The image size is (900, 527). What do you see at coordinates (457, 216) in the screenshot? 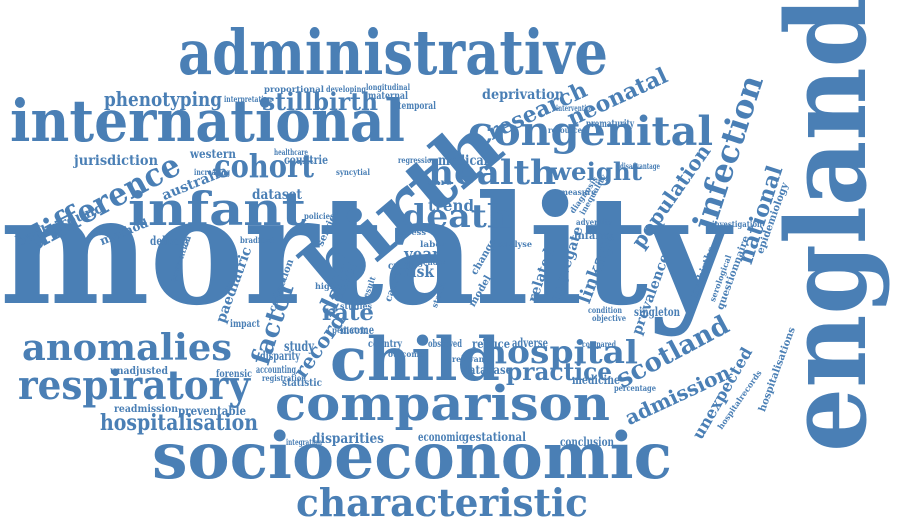
I see `word-death: death` at bounding box center [457, 216].